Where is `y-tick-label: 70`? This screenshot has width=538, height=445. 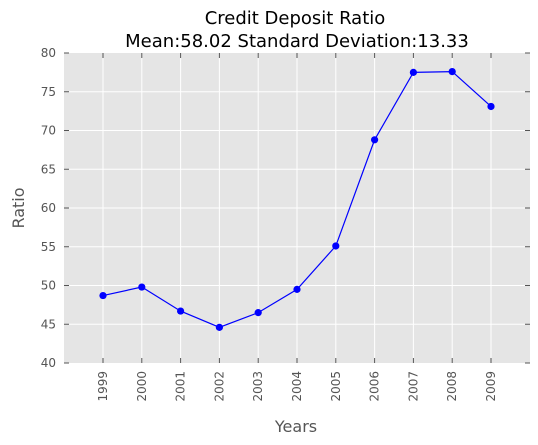
y-tick-label: 70 is located at coordinates (48, 131).